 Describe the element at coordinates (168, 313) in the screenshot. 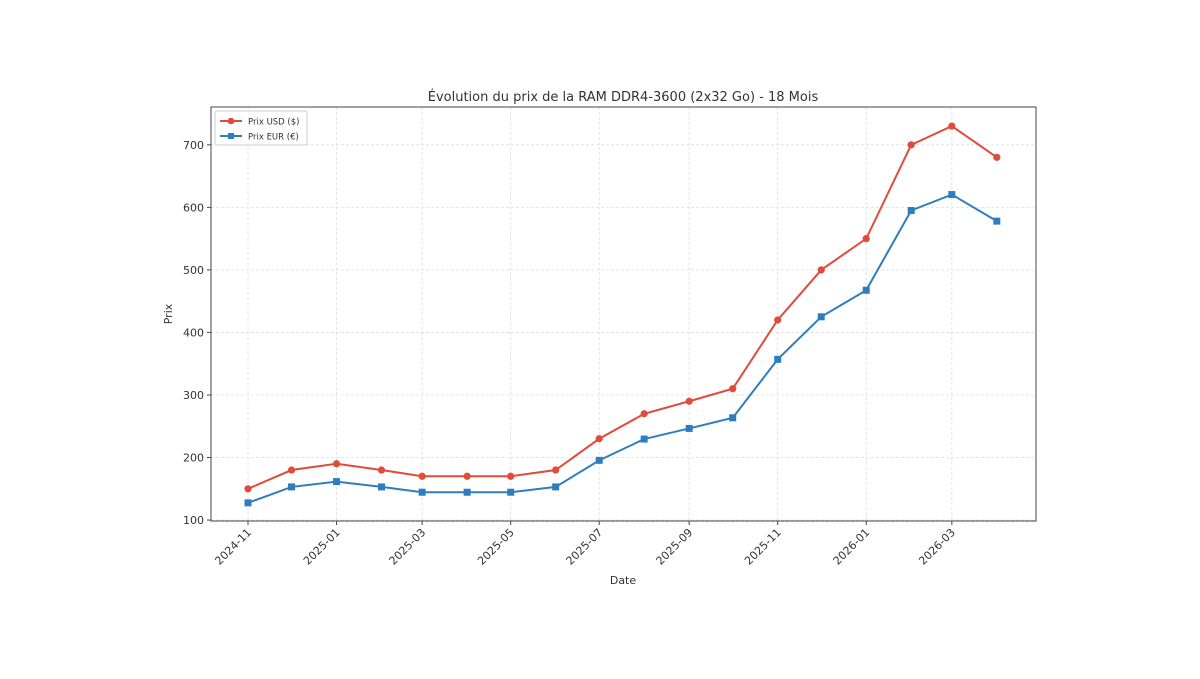

I see `y-axis-label: Prix` at that location.